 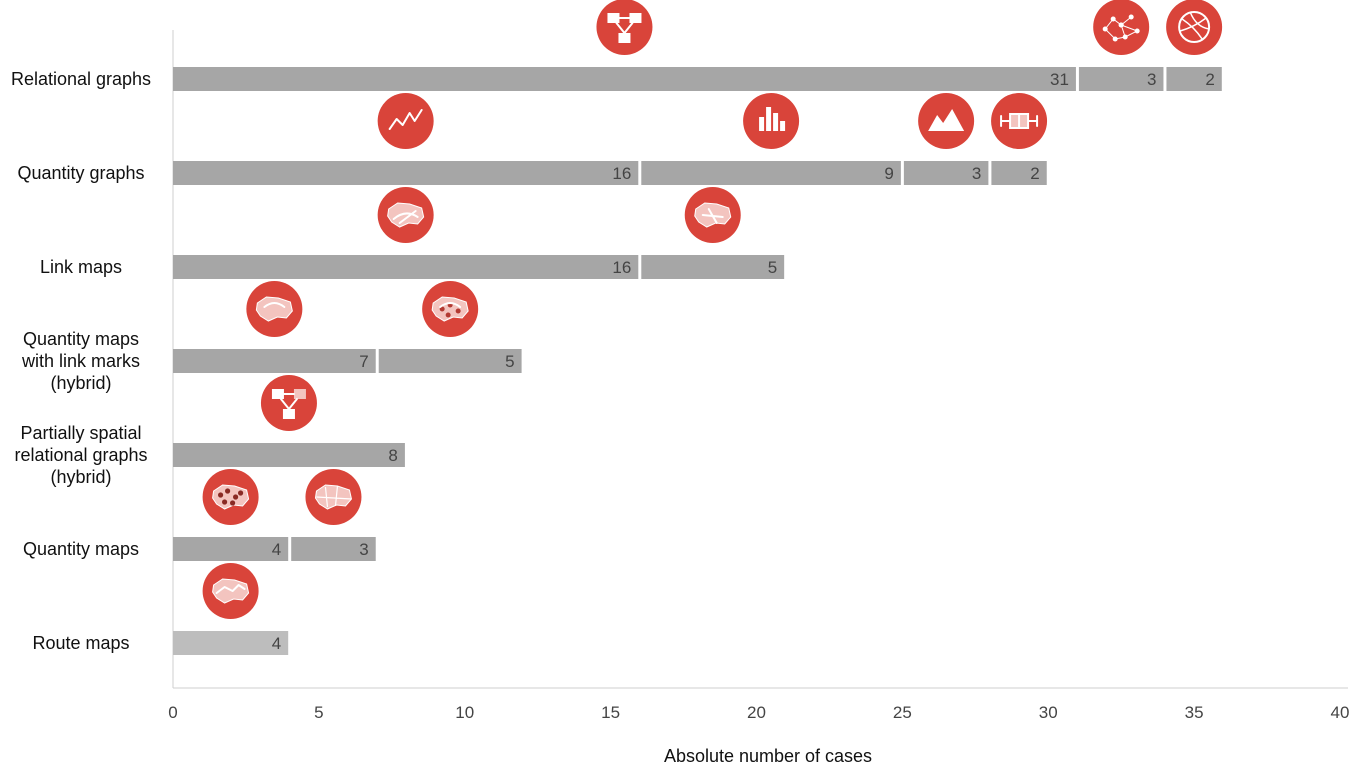 I want to click on category-label: Relational graphs, so click(x=81, y=79).